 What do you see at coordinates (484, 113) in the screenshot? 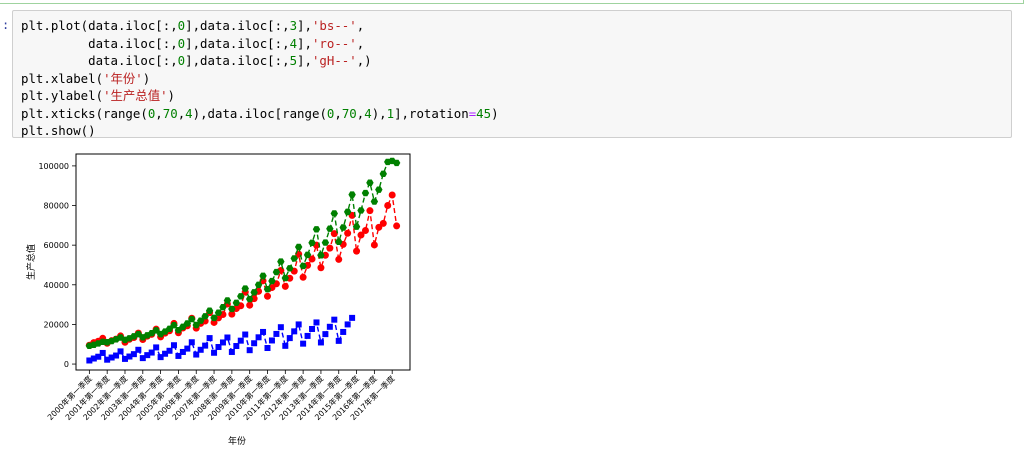
I see `code-token: 45` at bounding box center [484, 113].